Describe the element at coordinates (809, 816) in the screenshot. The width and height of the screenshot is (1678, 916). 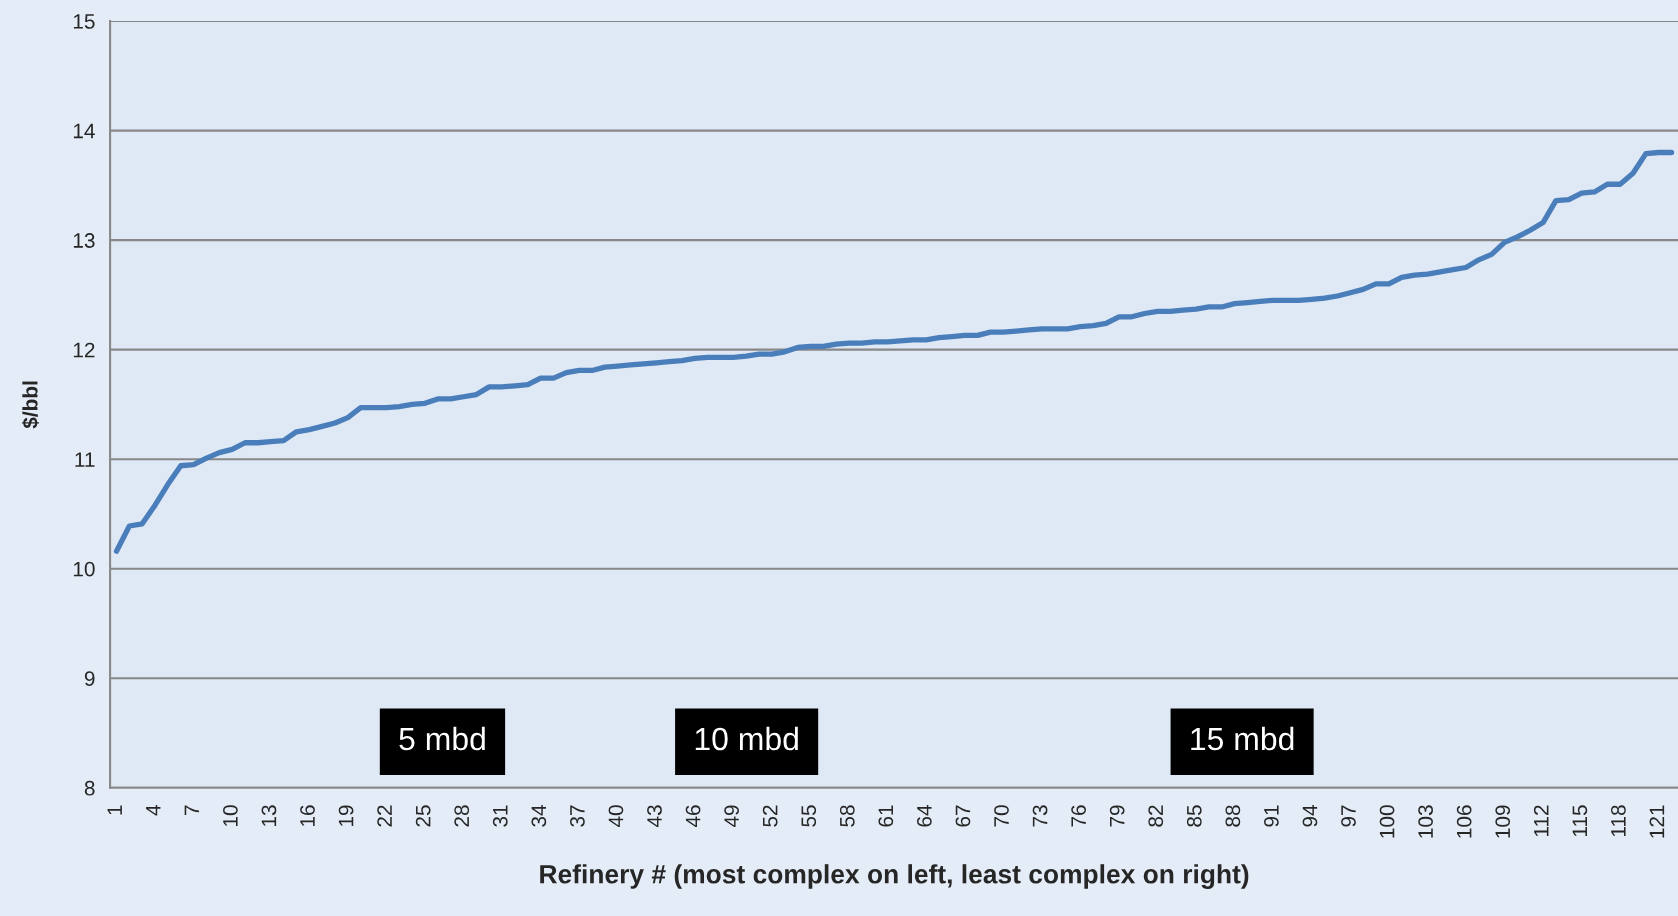
I see `x-tick-label: 55` at that location.